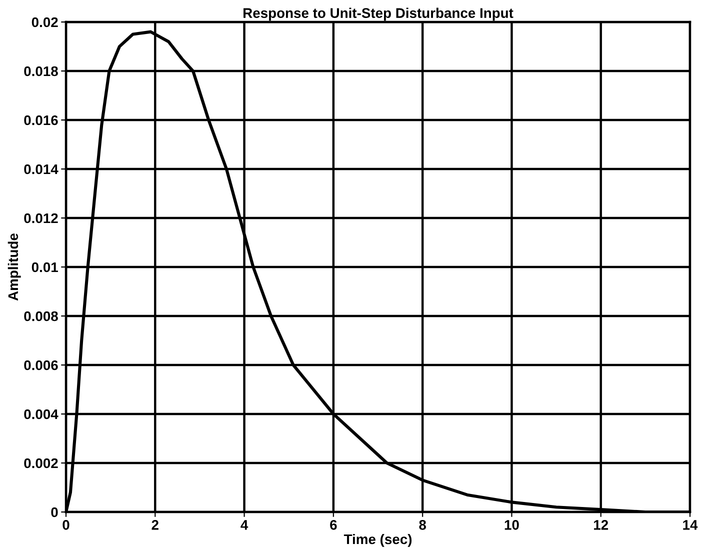  I want to click on y-tick-label: 0.014, so click(41, 169).